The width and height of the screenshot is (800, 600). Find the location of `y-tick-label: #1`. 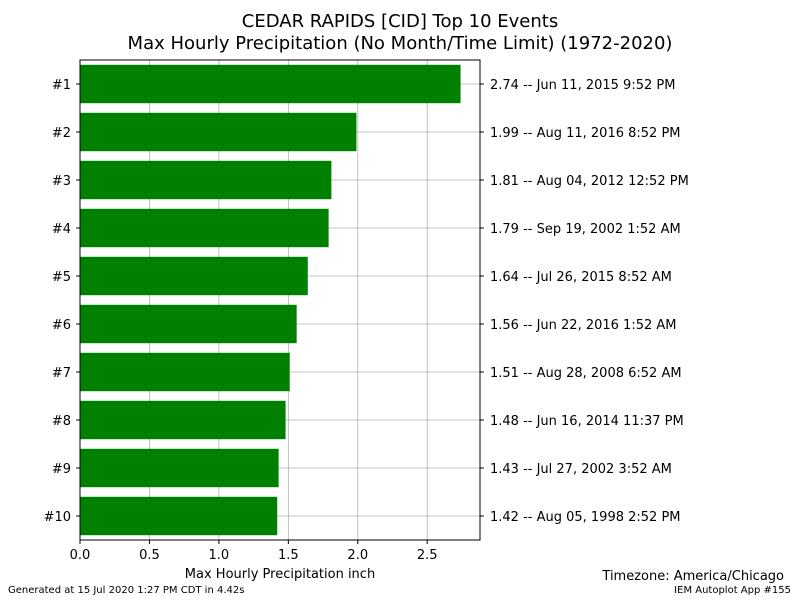

y-tick-label: #1 is located at coordinates (61, 85).